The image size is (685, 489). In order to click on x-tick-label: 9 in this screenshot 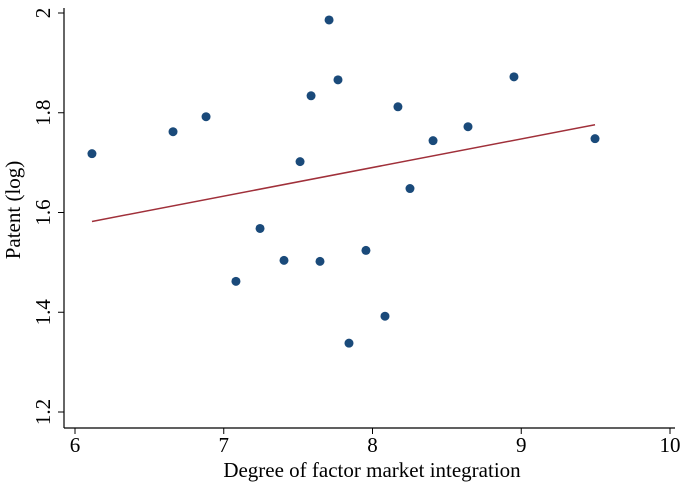, I will do `click(521, 445)`.